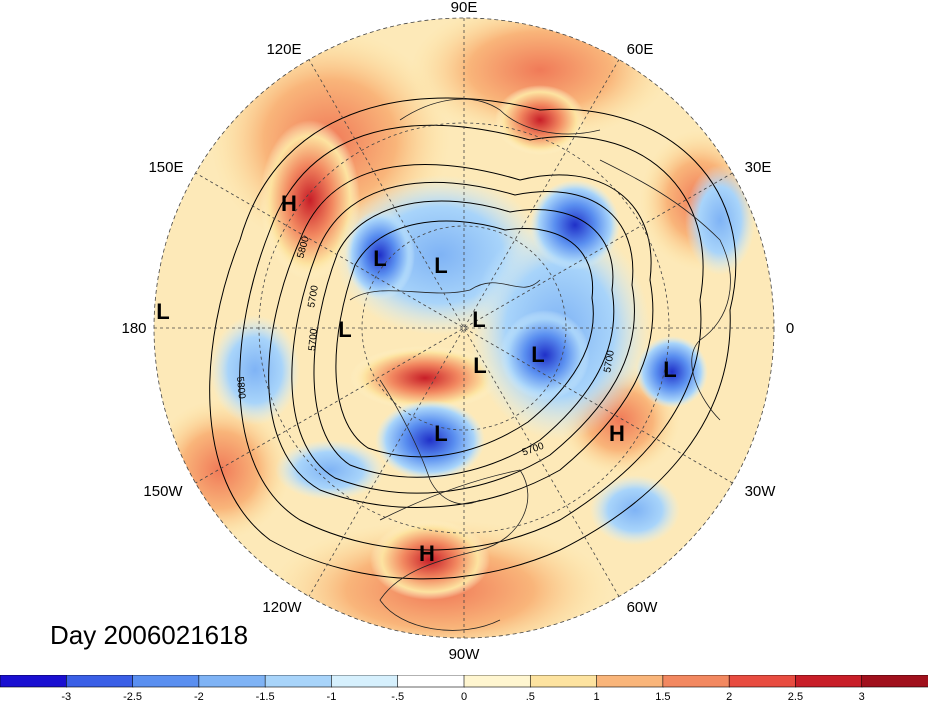 The height and width of the screenshot is (702, 928). Describe the element at coordinates (530, 696) in the screenshot. I see `colorbar-tick-label: .5` at that location.